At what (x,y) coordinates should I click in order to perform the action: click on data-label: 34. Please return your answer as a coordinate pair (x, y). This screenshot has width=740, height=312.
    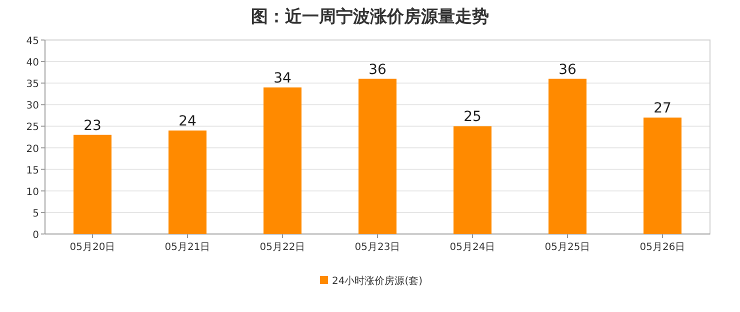
    Looking at the image, I should click on (283, 78).